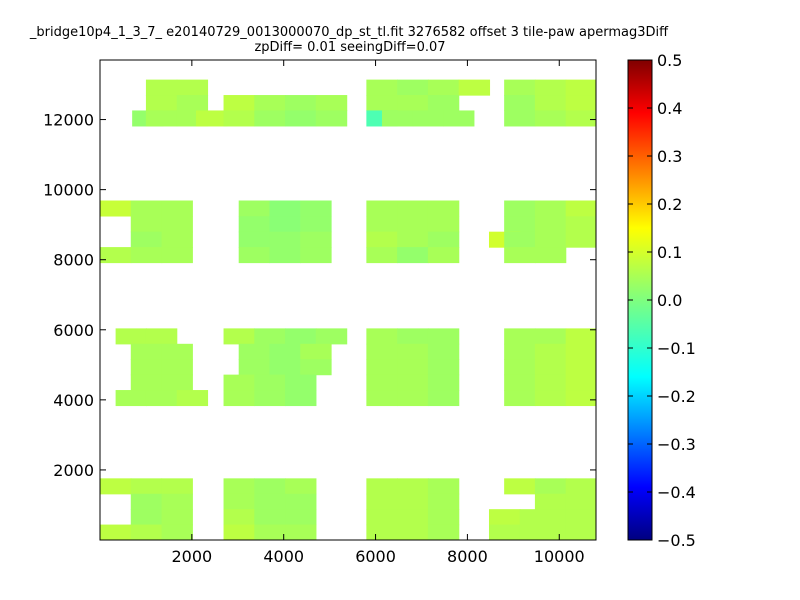 This screenshot has width=800, height=600. What do you see at coordinates (676, 396) in the screenshot?
I see `colorbar-tick-label: −0.2` at bounding box center [676, 396].